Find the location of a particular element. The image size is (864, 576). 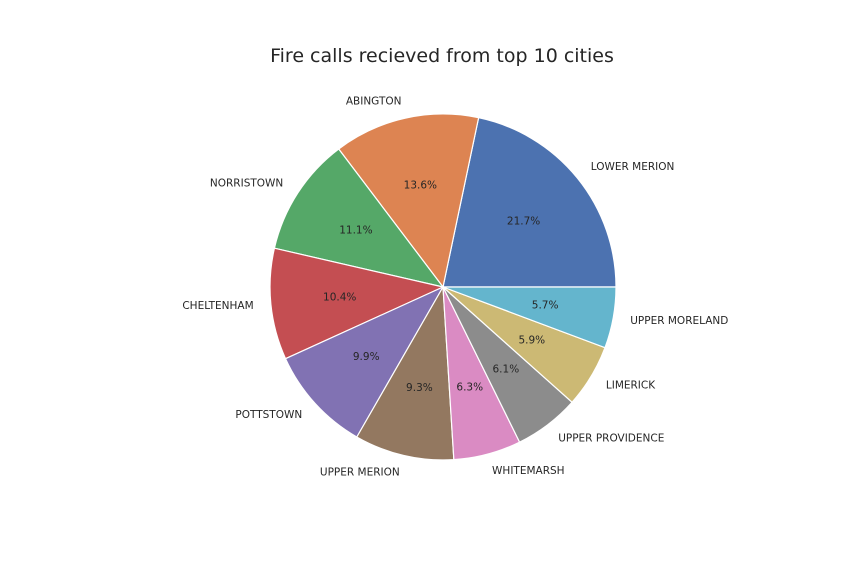

percent-label-5: 9.3% is located at coordinates (419, 388).